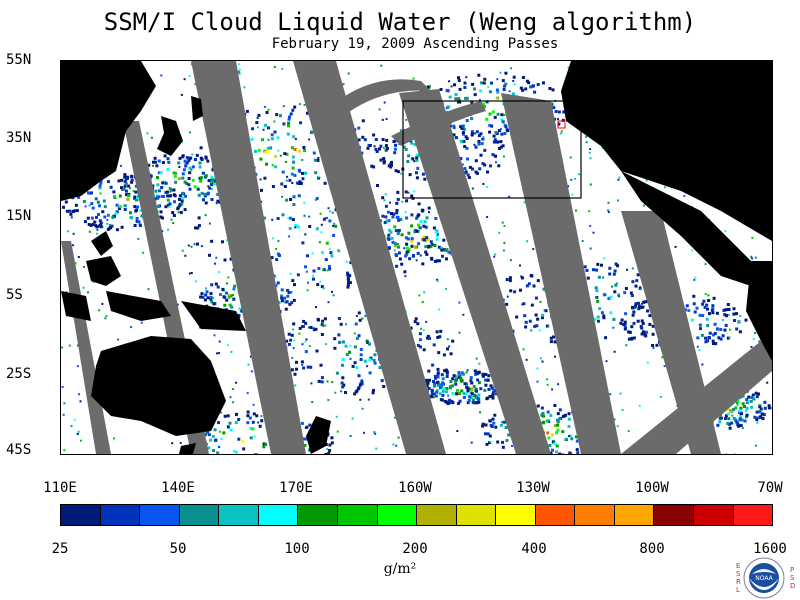 The width and height of the screenshot is (800, 600). What do you see at coordinates (296, 488) in the screenshot?
I see `lon-label-170e: 170E` at bounding box center [296, 488].